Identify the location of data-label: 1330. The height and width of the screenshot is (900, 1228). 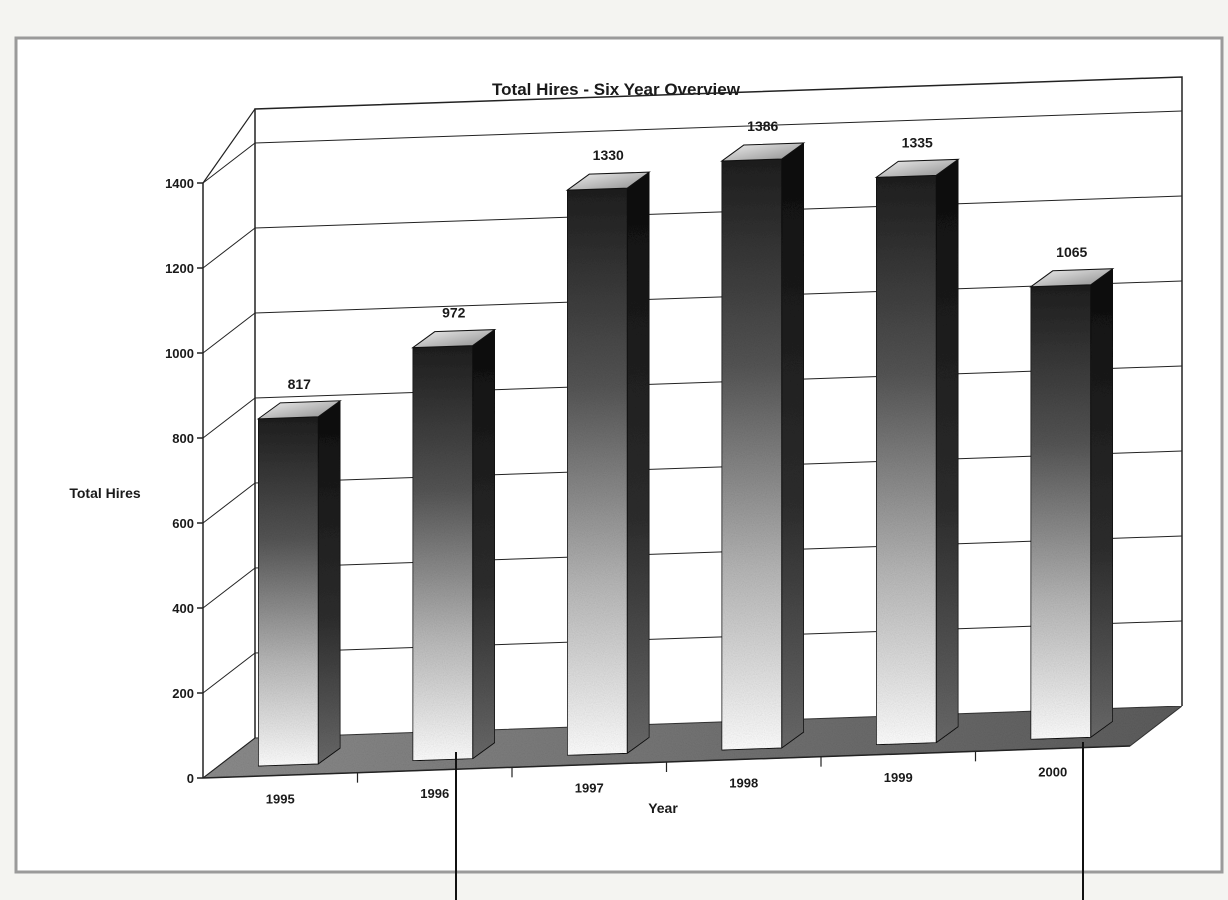
(608, 155).